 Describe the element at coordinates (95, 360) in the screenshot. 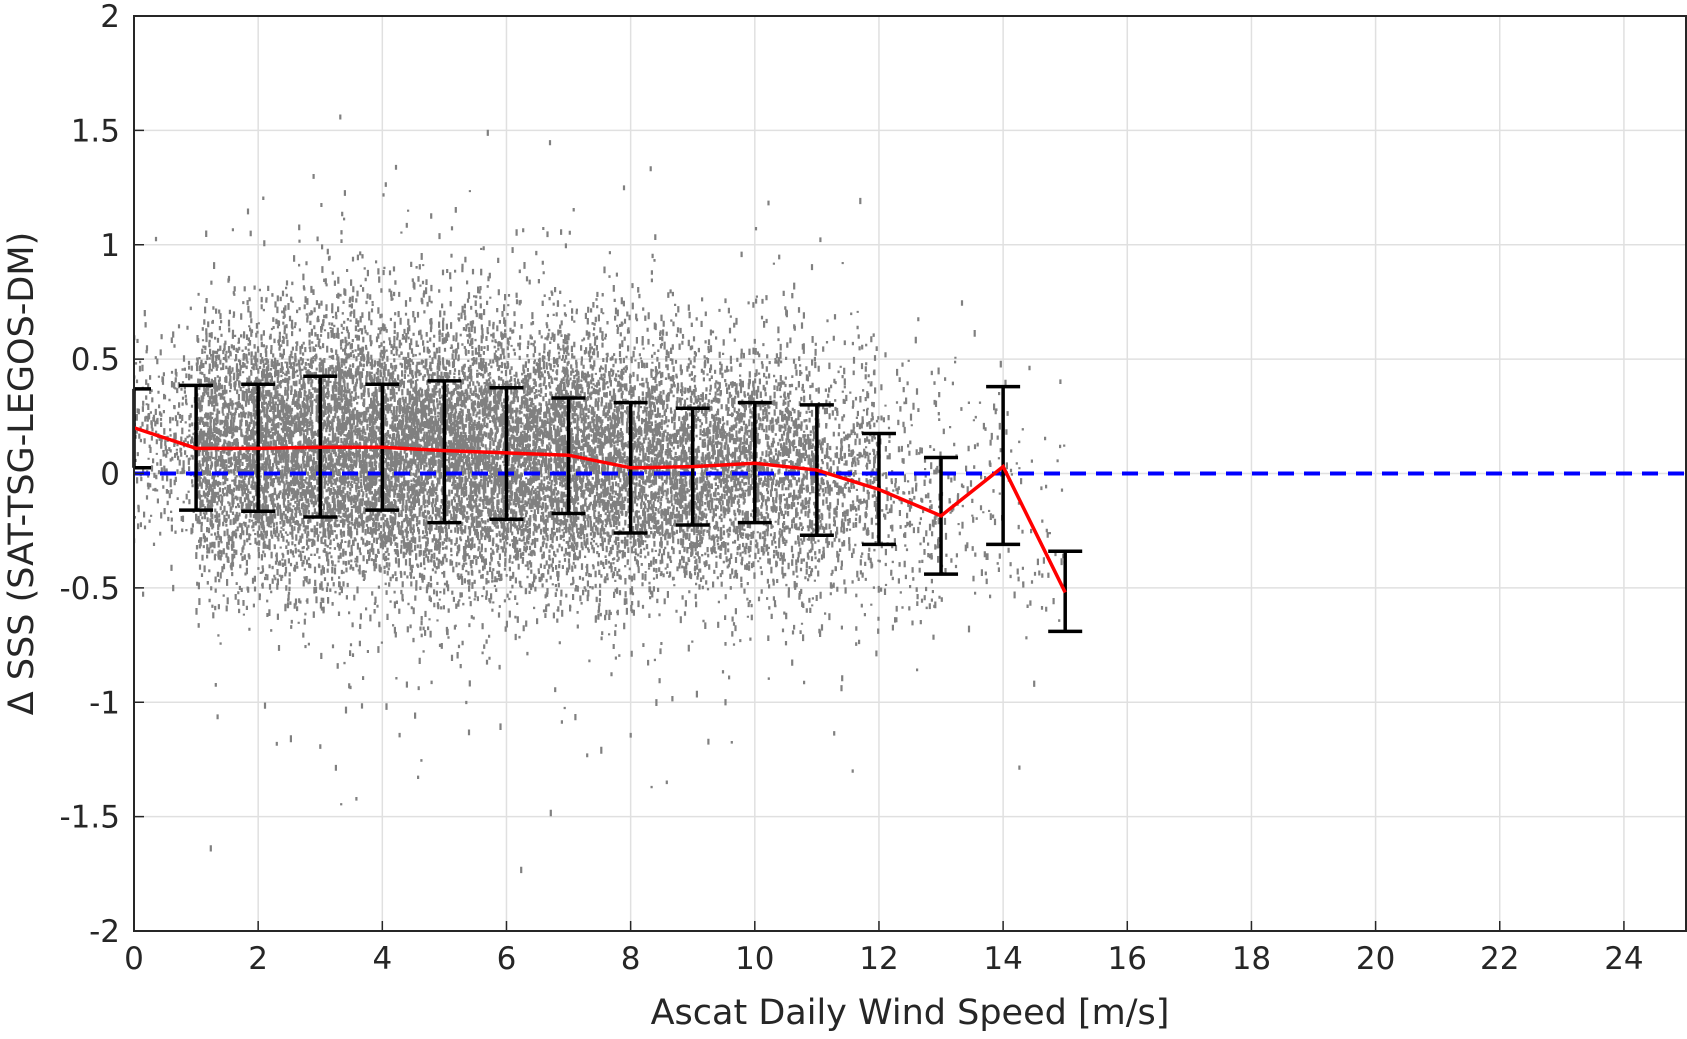

I see `y-tick-label: 0.5` at that location.